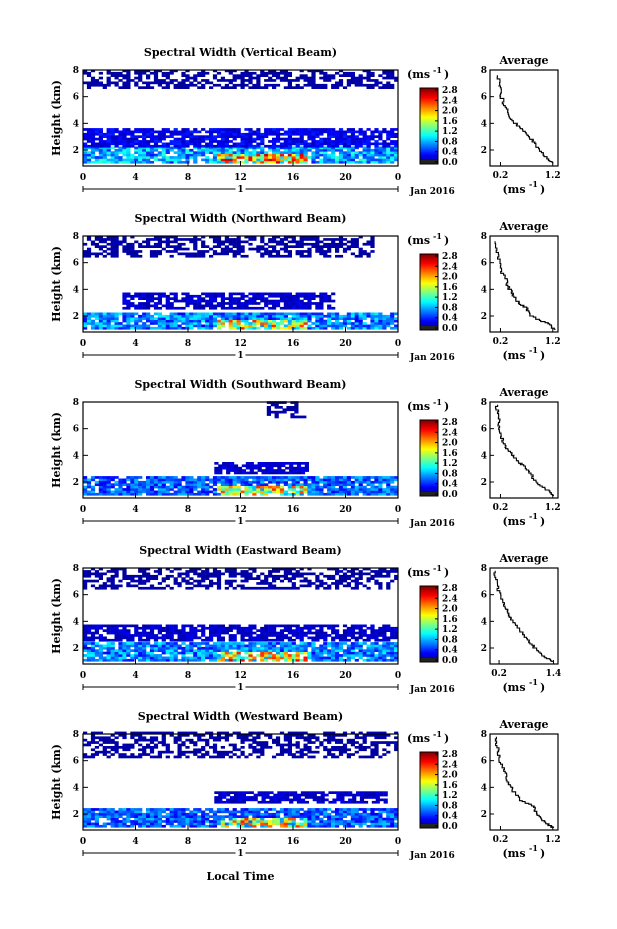 The image size is (617, 929). What do you see at coordinates (533, 516) in the screenshot?
I see `average-x-label-exp: -1` at bounding box center [533, 516].